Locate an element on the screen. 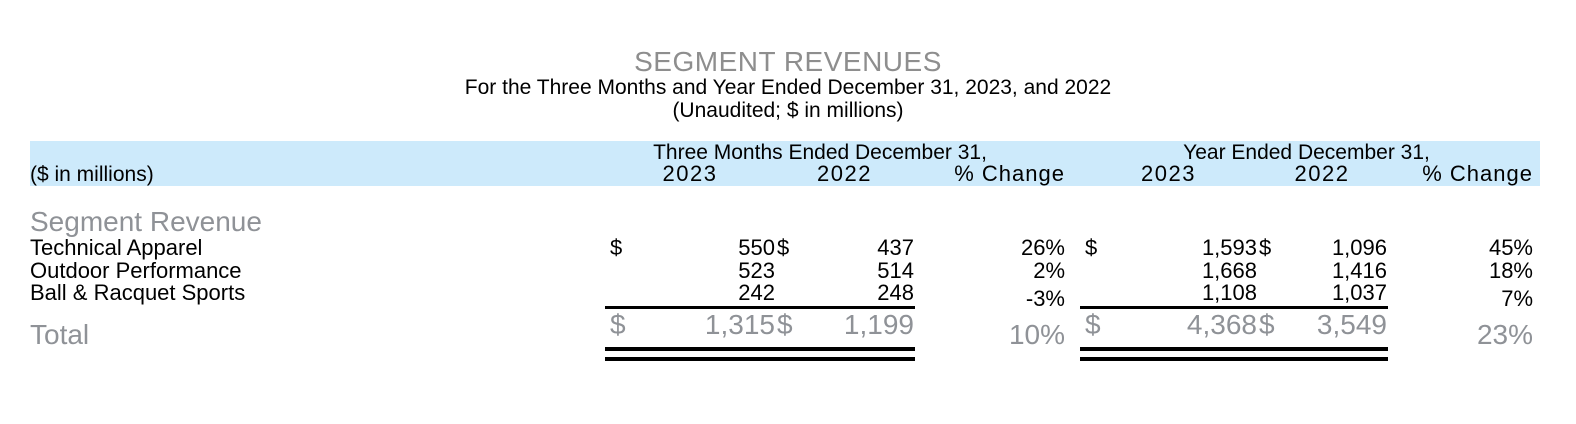  total-yr-pct-change-value: 23% is located at coordinates (1504, 334).